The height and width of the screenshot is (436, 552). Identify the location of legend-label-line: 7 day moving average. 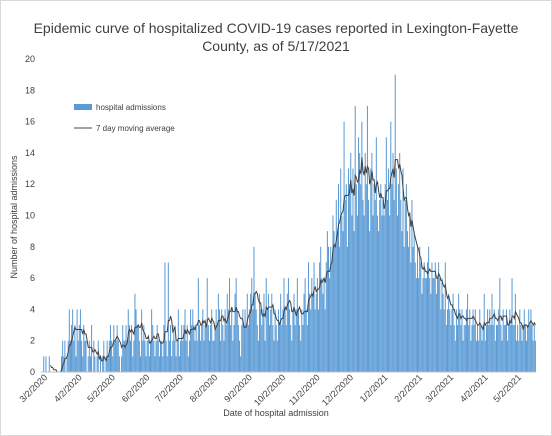
(135, 128).